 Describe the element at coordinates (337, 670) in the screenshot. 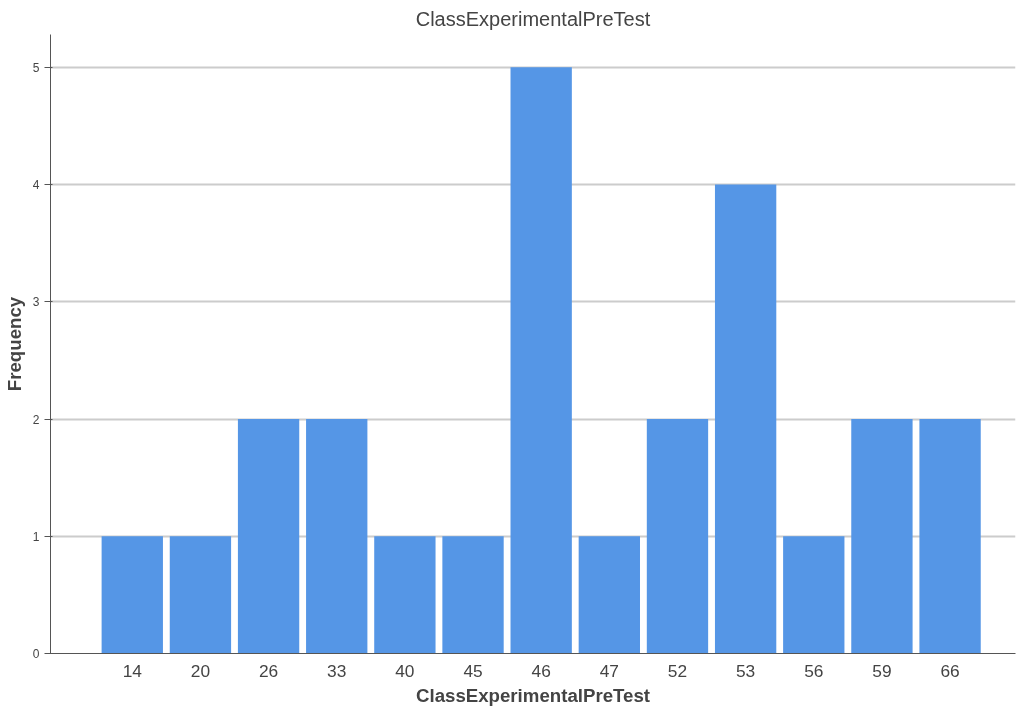

I see `x-tick-label: 33` at that location.